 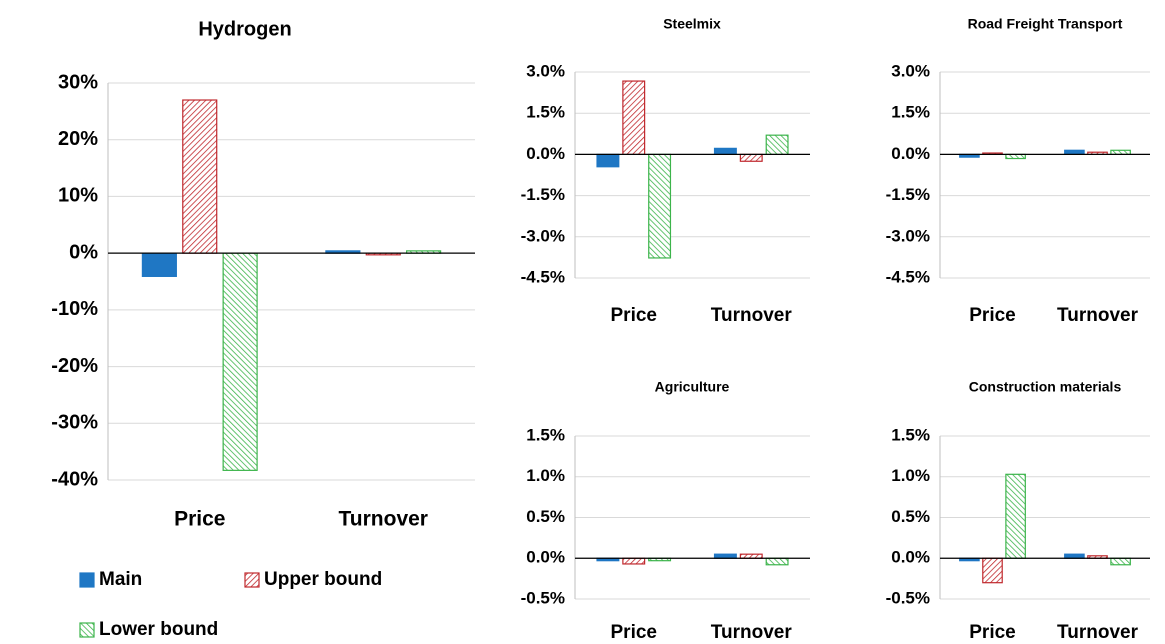 What do you see at coordinates (692, 387) in the screenshot?
I see `chart-title: Agriculture` at bounding box center [692, 387].